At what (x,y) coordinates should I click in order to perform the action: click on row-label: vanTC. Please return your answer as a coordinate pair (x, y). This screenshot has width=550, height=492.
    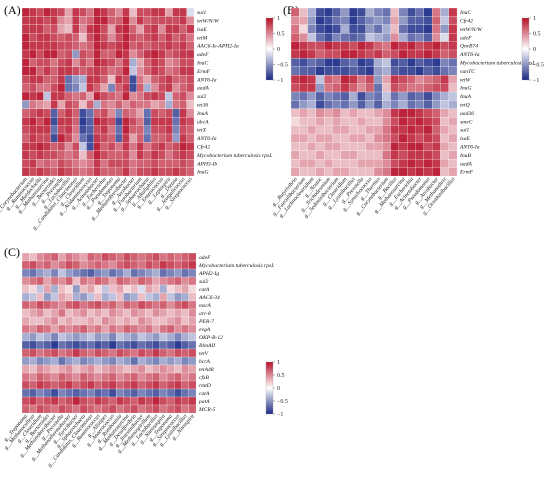
    Looking at the image, I should click on (467, 72).